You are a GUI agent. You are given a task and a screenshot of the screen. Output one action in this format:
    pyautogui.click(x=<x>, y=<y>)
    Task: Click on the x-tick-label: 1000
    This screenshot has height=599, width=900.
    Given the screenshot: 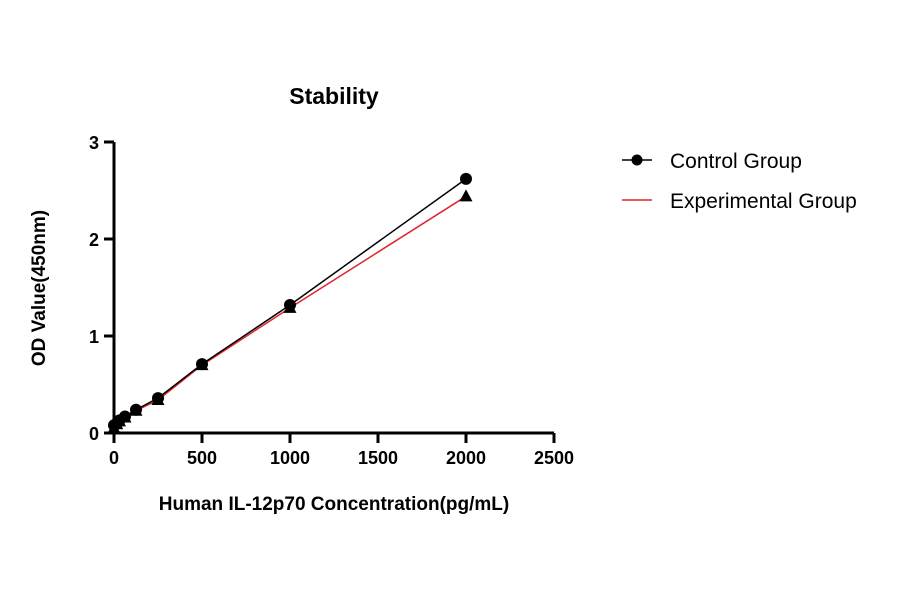 What is the action you would take?
    pyautogui.click(x=290, y=458)
    